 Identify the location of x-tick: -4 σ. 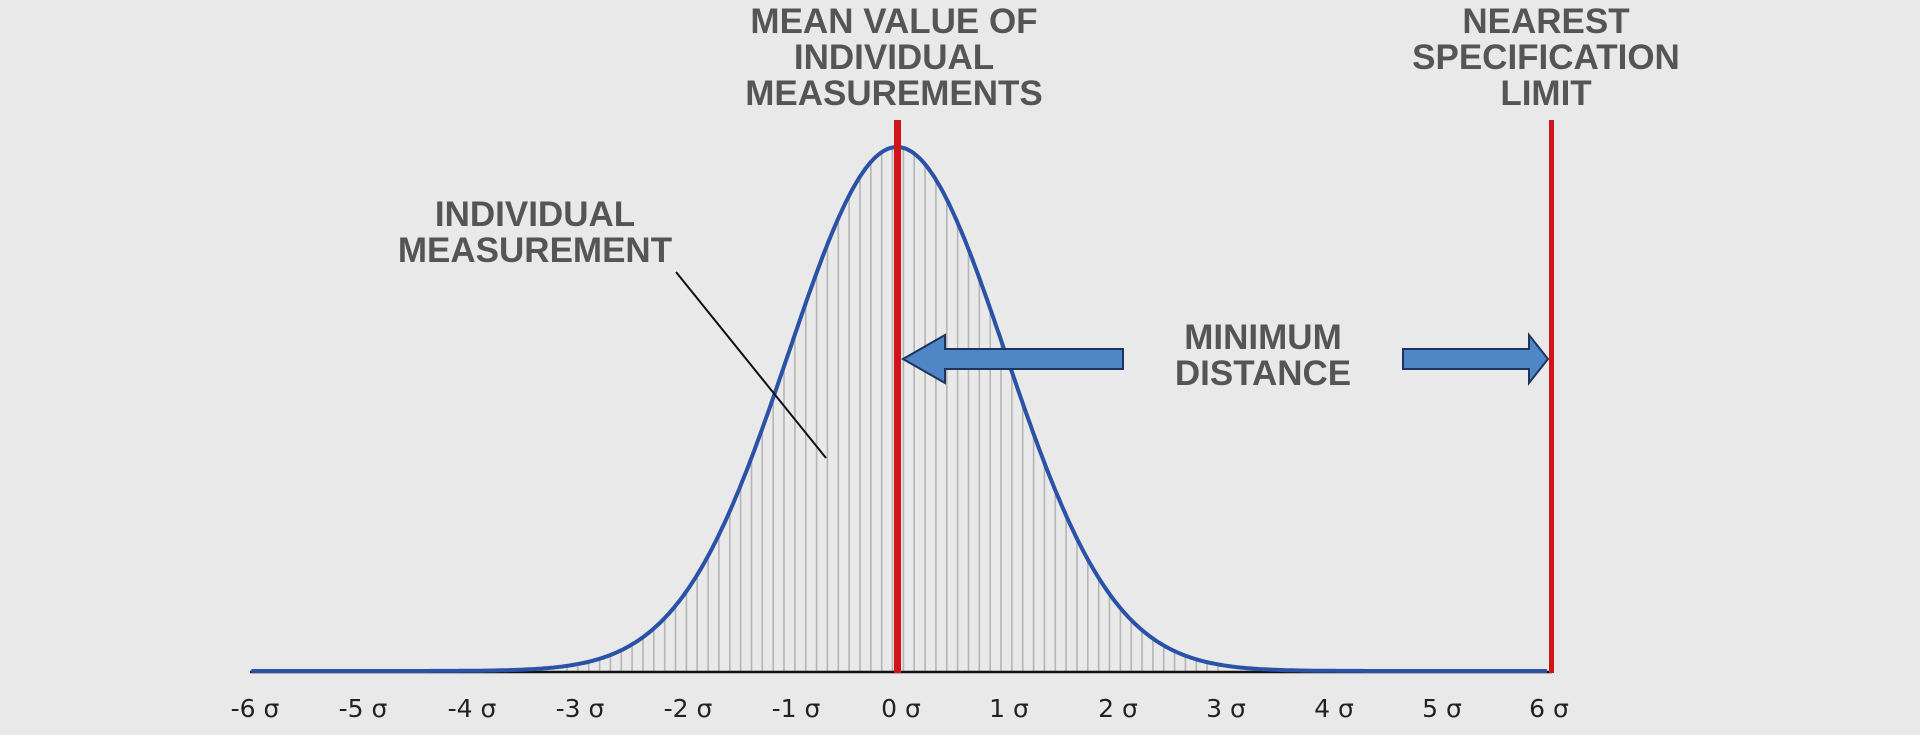
(472, 708).